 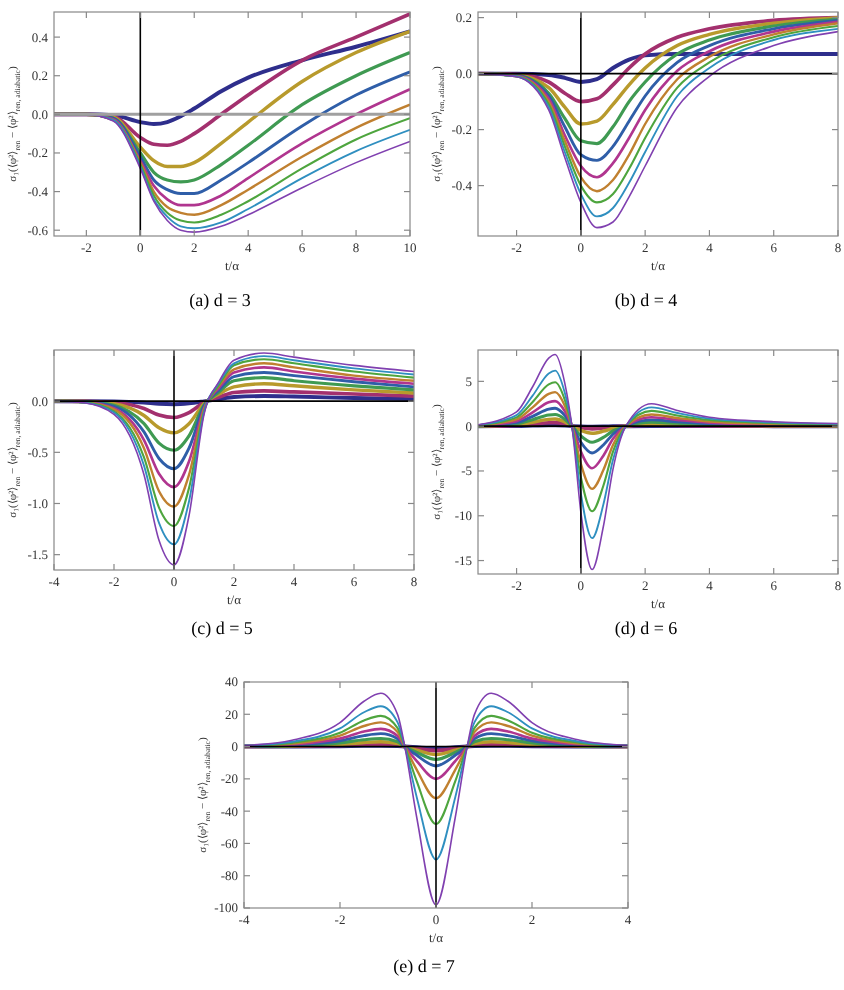 I want to click on text: (b) d = 4, so click(x=646, y=300).